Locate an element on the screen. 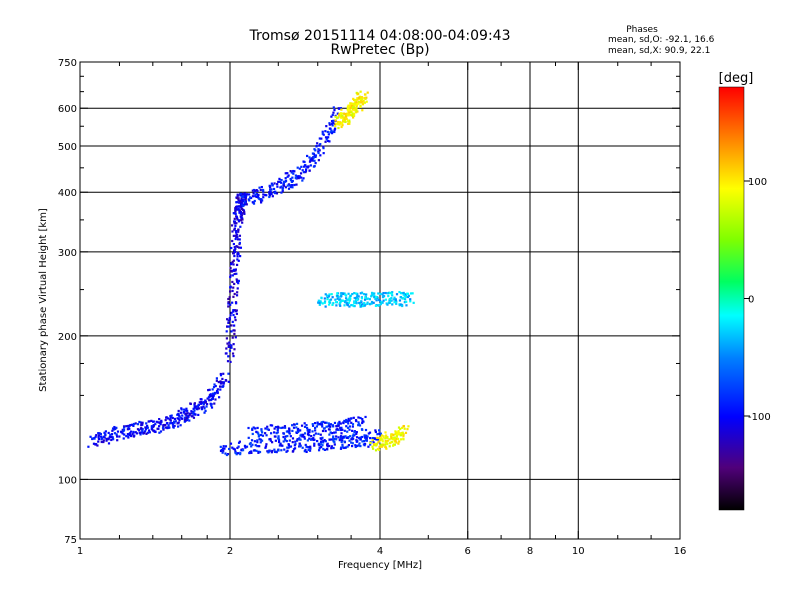 The height and width of the screenshot is (600, 800). y-tick-label: 300 is located at coordinates (67, 253).